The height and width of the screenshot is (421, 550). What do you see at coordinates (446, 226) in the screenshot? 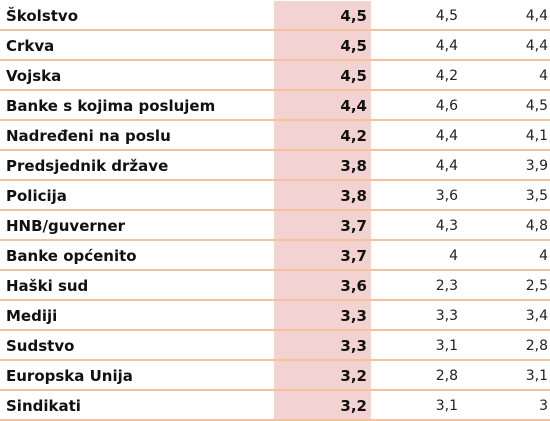
I see `row-value-2-cell: 4,3` at bounding box center [446, 226].